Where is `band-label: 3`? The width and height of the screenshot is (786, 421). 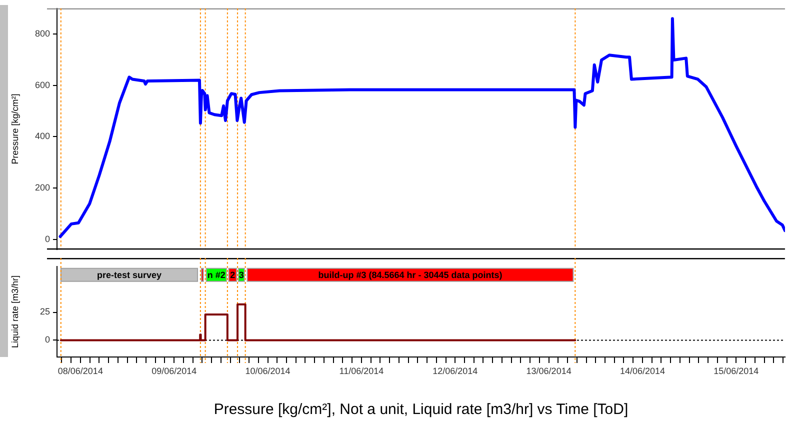 band-label: 3 is located at coordinates (241, 275).